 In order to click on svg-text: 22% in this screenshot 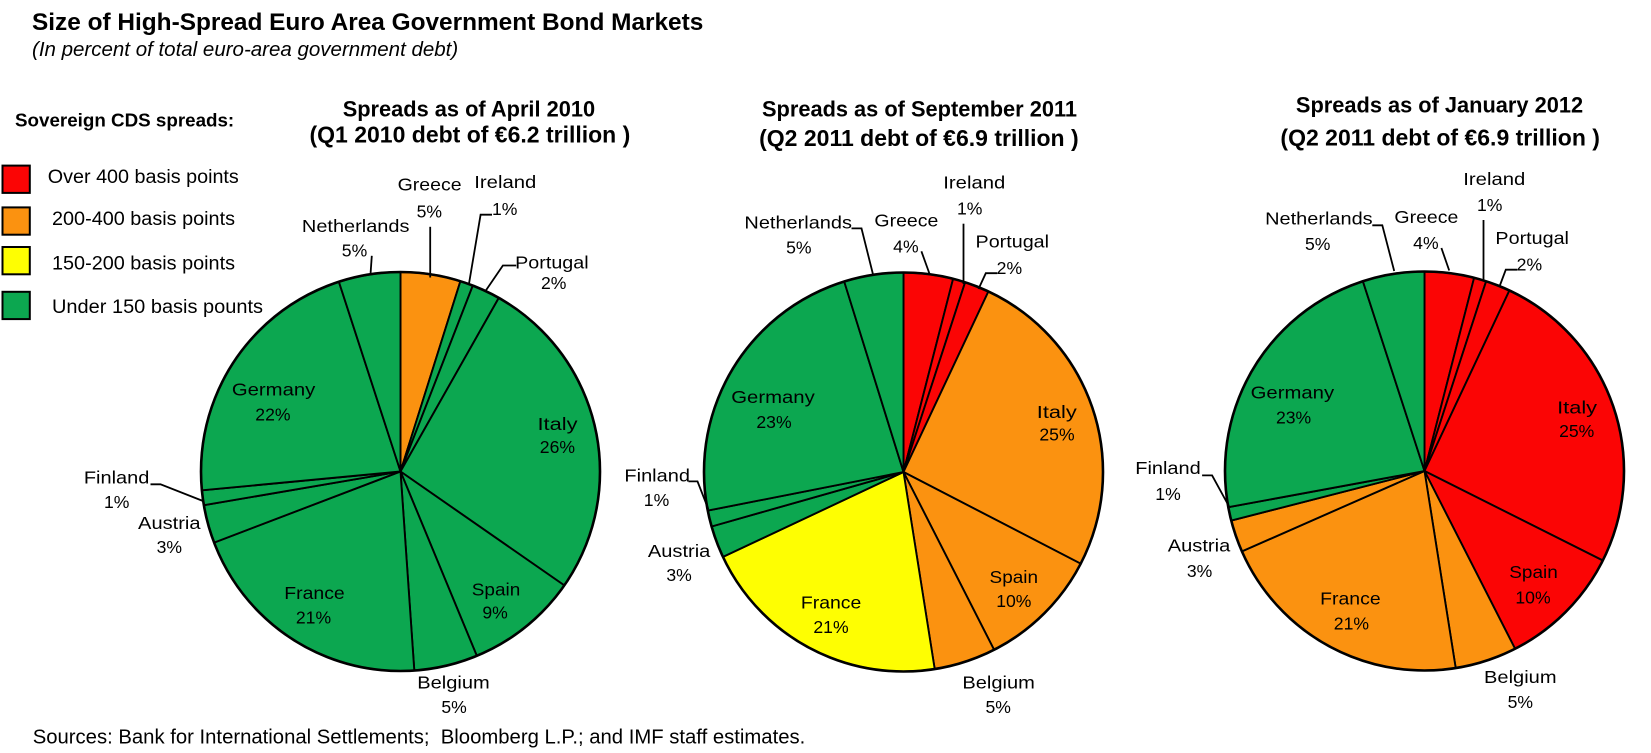, I will do `click(273, 414)`.